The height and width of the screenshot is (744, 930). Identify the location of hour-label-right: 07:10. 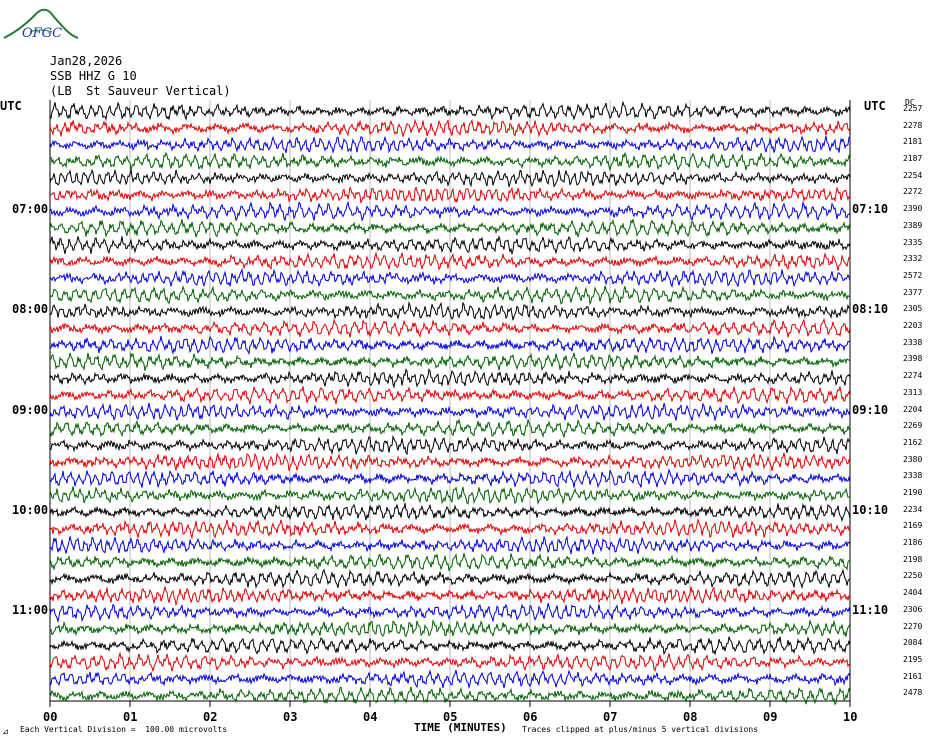
(870, 209).